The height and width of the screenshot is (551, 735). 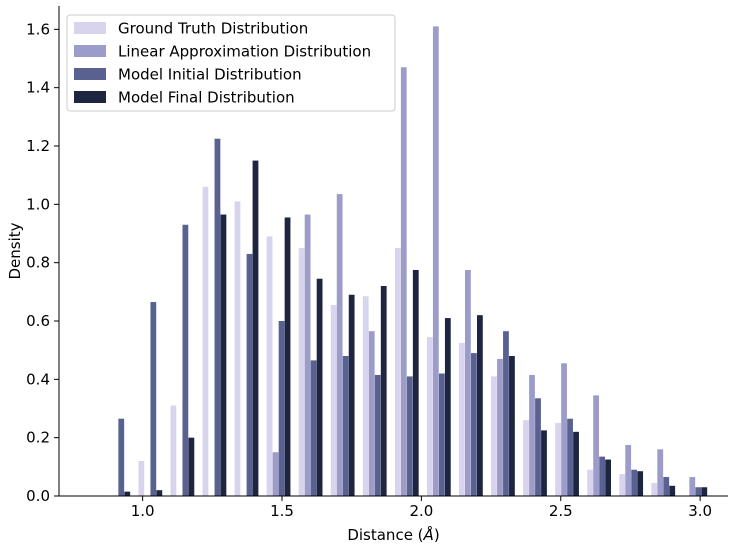 What do you see at coordinates (38, 496) in the screenshot?
I see `y-tick-label: 0.0` at bounding box center [38, 496].